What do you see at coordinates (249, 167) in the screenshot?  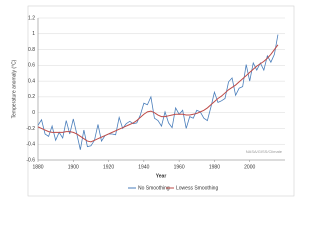 I see `x-tick-label: 2000` at bounding box center [249, 167].